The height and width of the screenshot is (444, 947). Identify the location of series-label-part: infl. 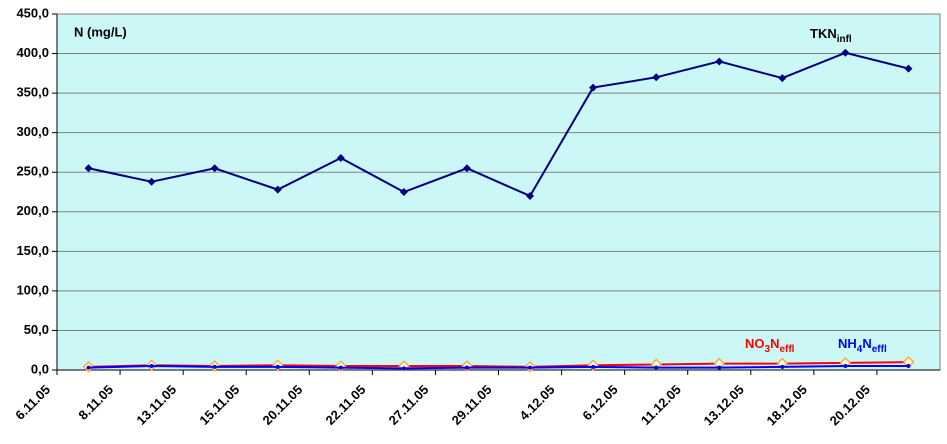
(844, 39).